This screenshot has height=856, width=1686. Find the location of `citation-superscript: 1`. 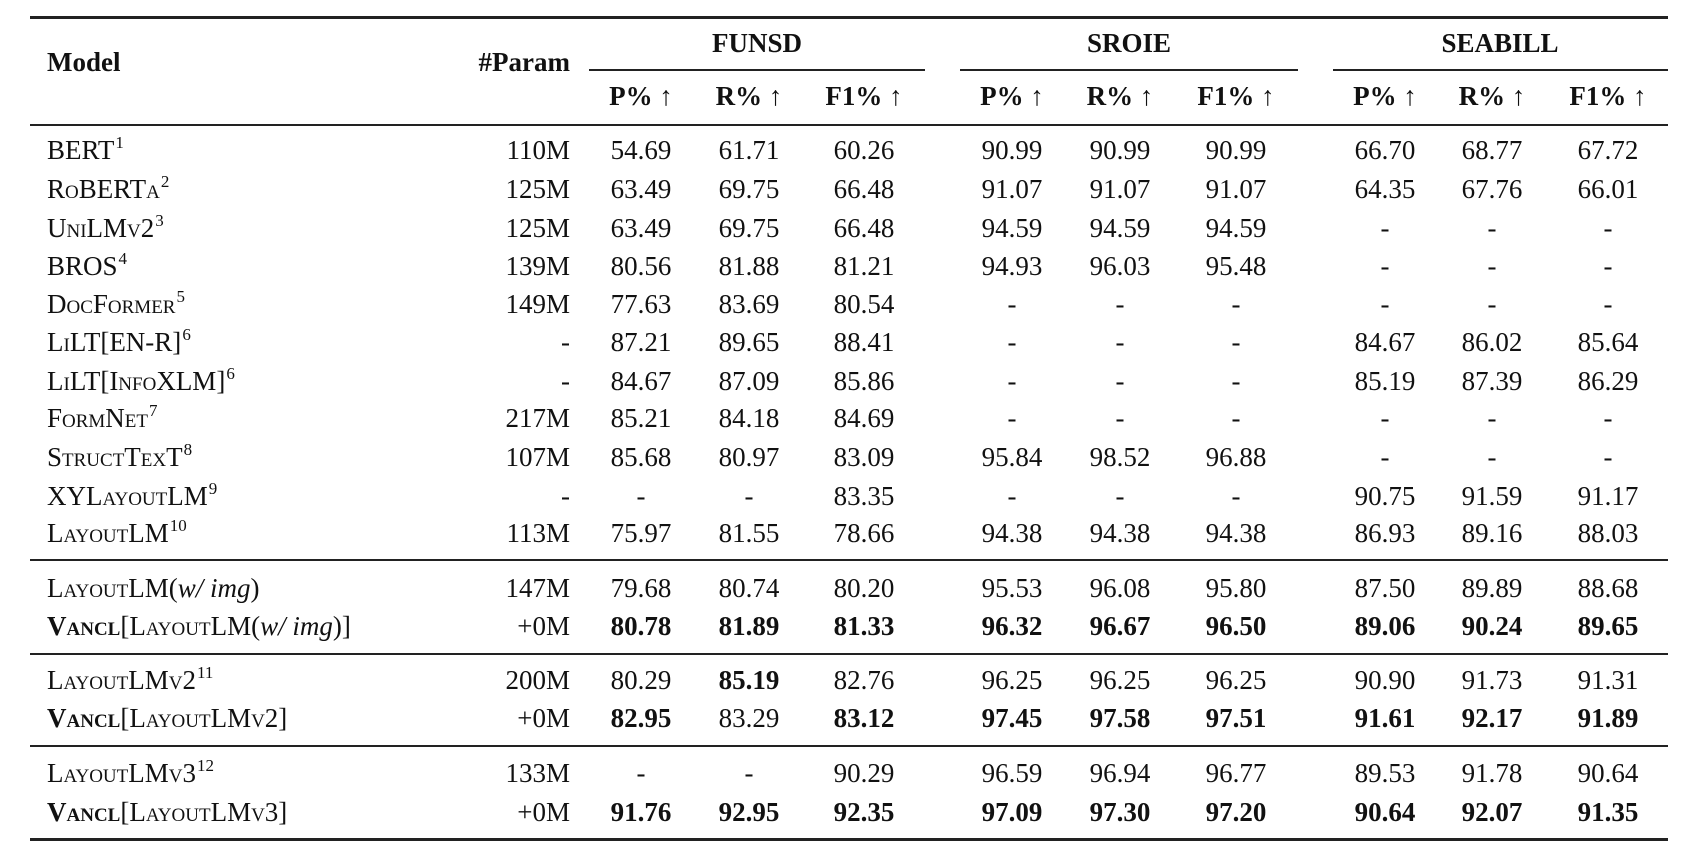

citation-superscript: 1 is located at coordinates (119, 142).